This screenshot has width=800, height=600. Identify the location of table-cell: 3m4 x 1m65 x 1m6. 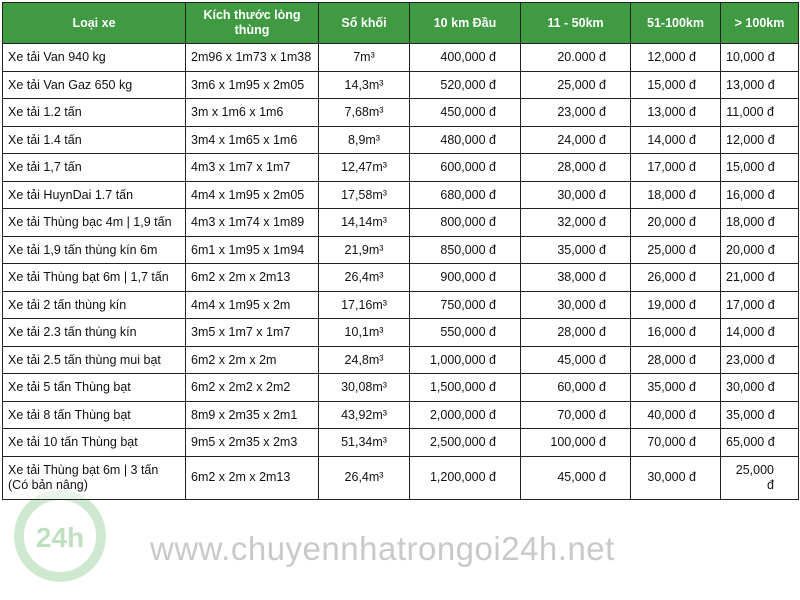
(252, 139).